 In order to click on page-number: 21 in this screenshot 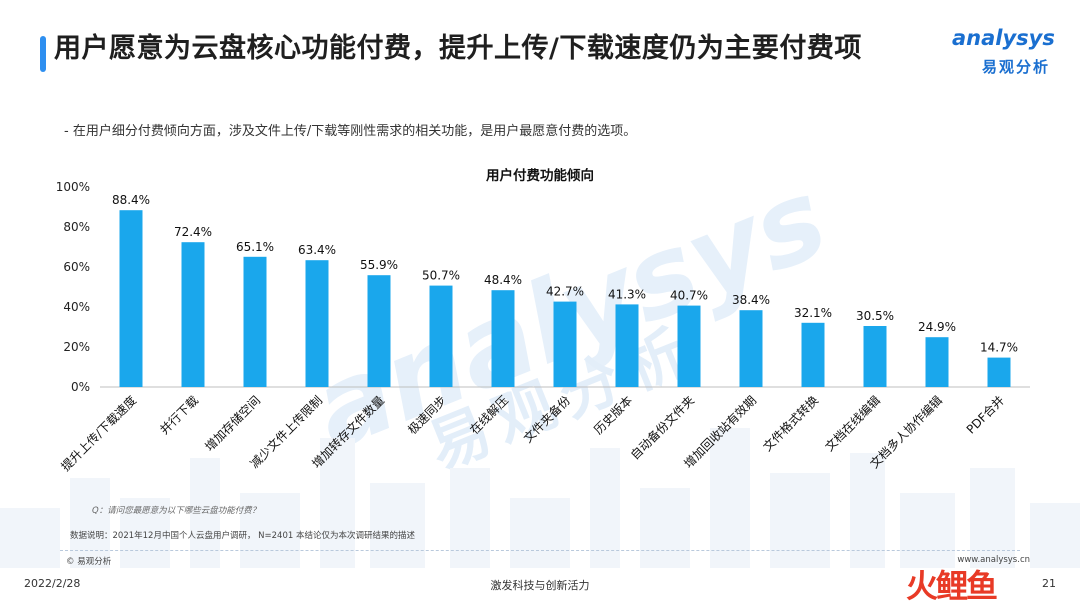, I will do `click(1049, 583)`.